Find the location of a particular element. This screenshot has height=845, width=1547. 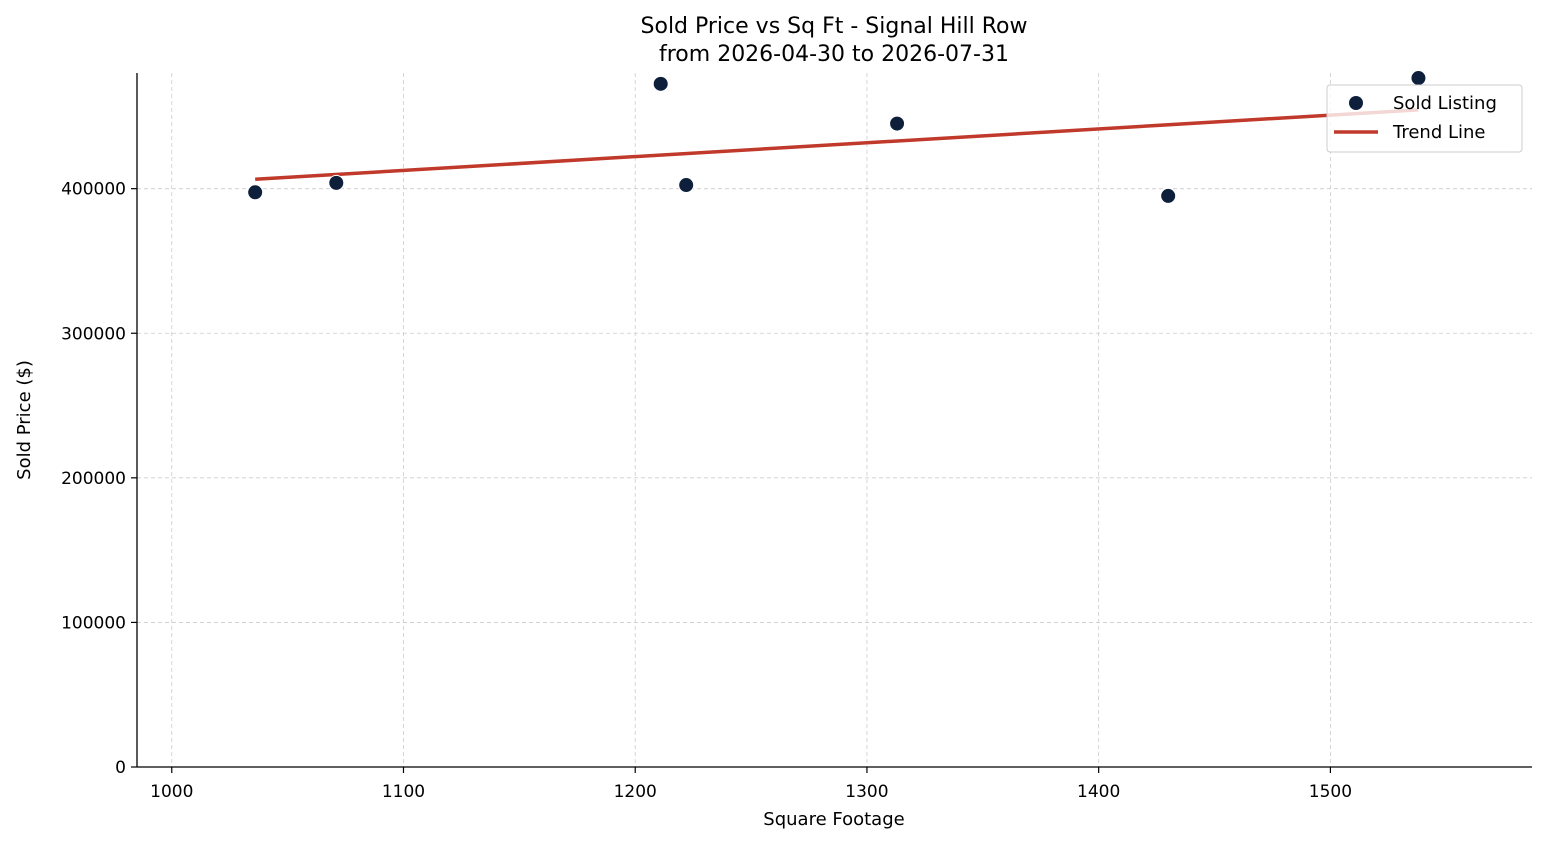

points-layer is located at coordinates (837, 137).